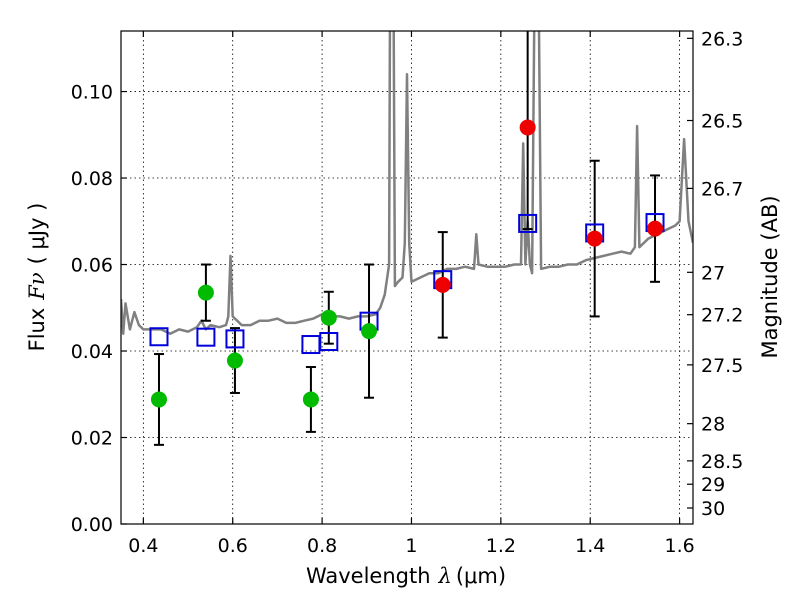 The height and width of the screenshot is (600, 800). Describe the element at coordinates (501, 546) in the screenshot. I see `x-tick-label: 1.2` at that location.